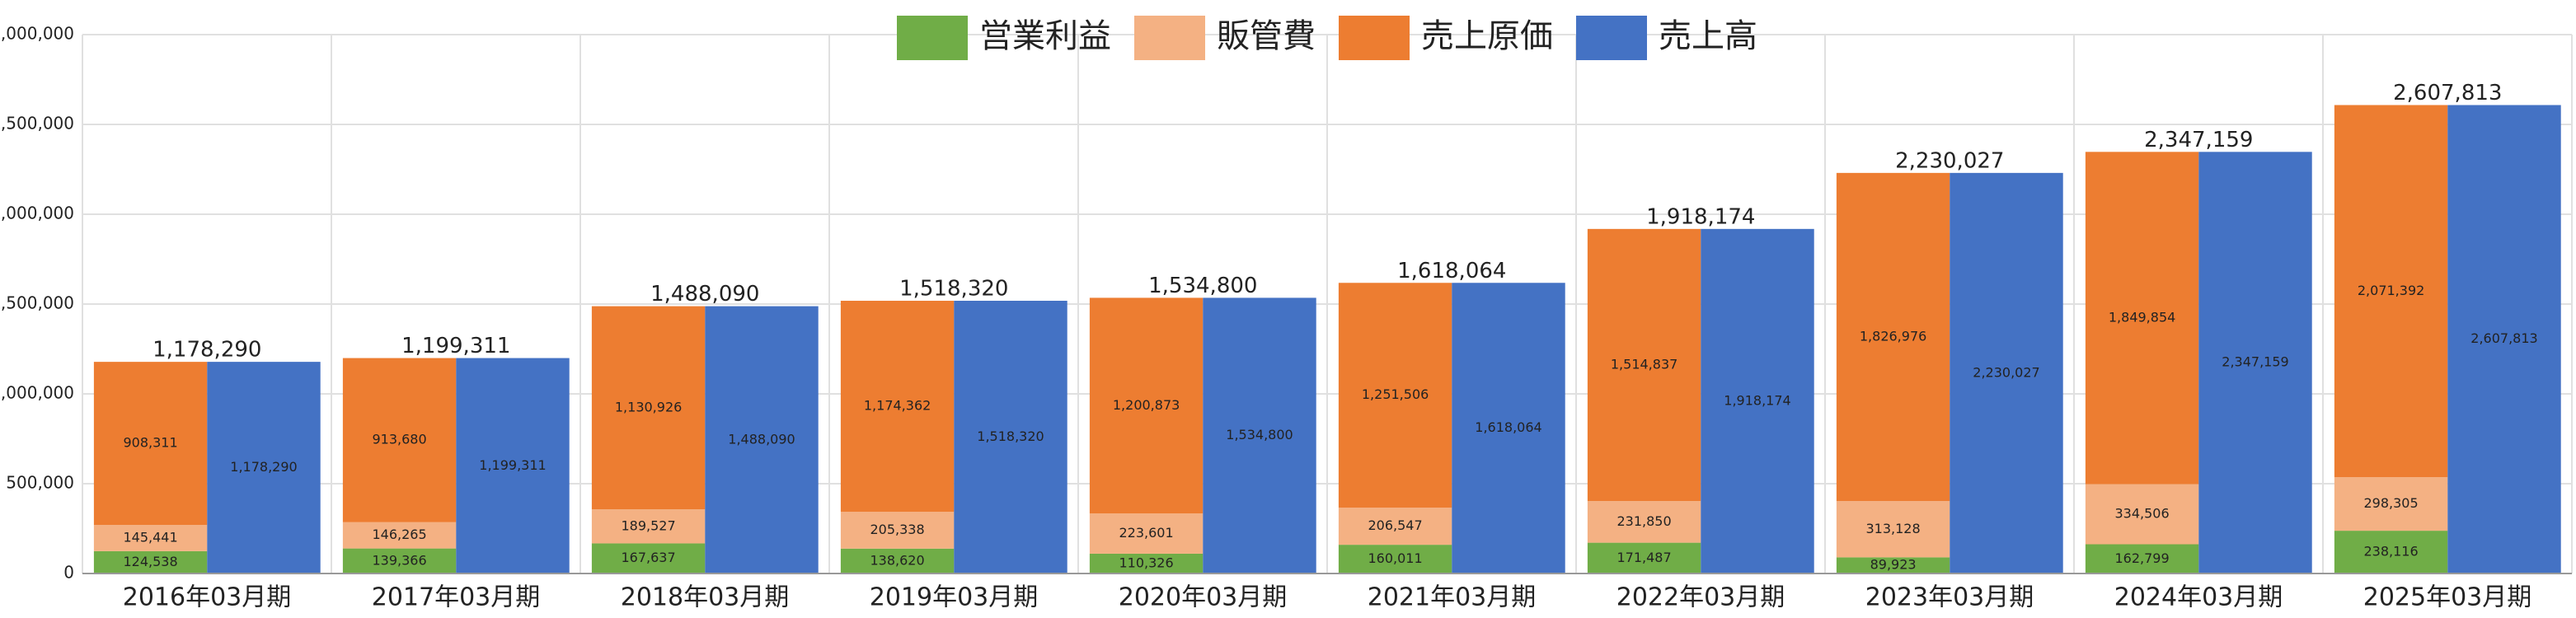  Describe the element at coordinates (37, 123) in the screenshot. I see `y-tick-label: 2,500,000` at that location.